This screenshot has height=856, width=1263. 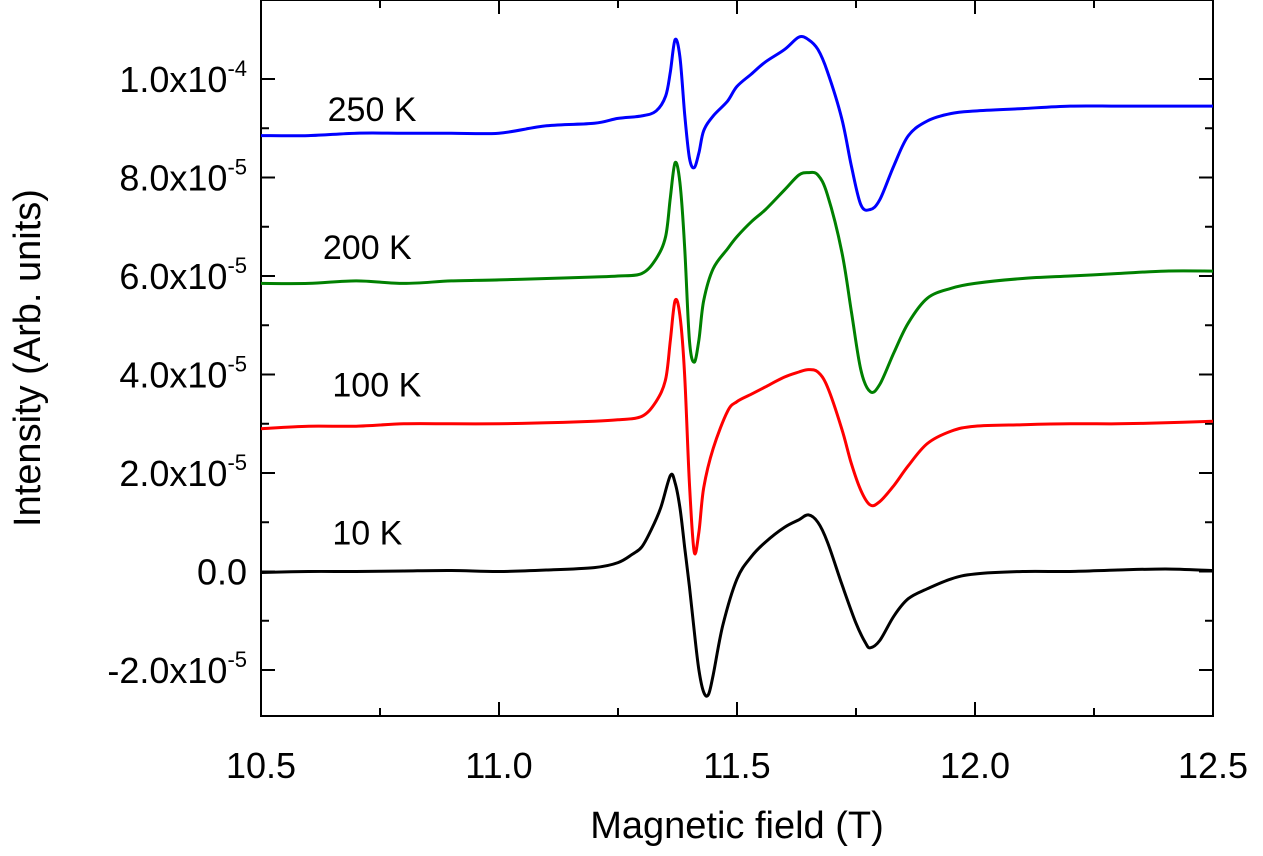 I want to click on x-axis-title: Magnetic field (T), so click(x=737, y=826).